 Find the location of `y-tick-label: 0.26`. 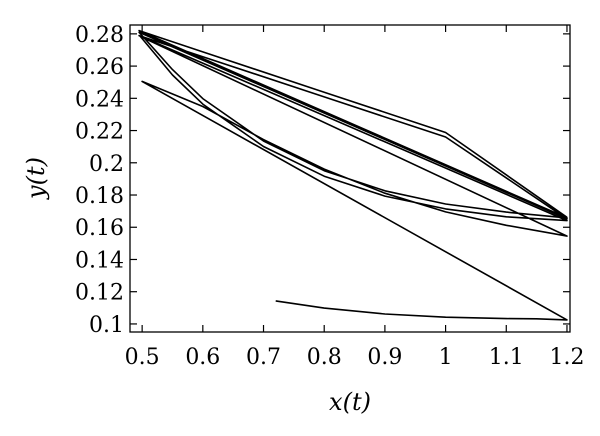

y-tick-label: 0.26 is located at coordinates (99, 67).